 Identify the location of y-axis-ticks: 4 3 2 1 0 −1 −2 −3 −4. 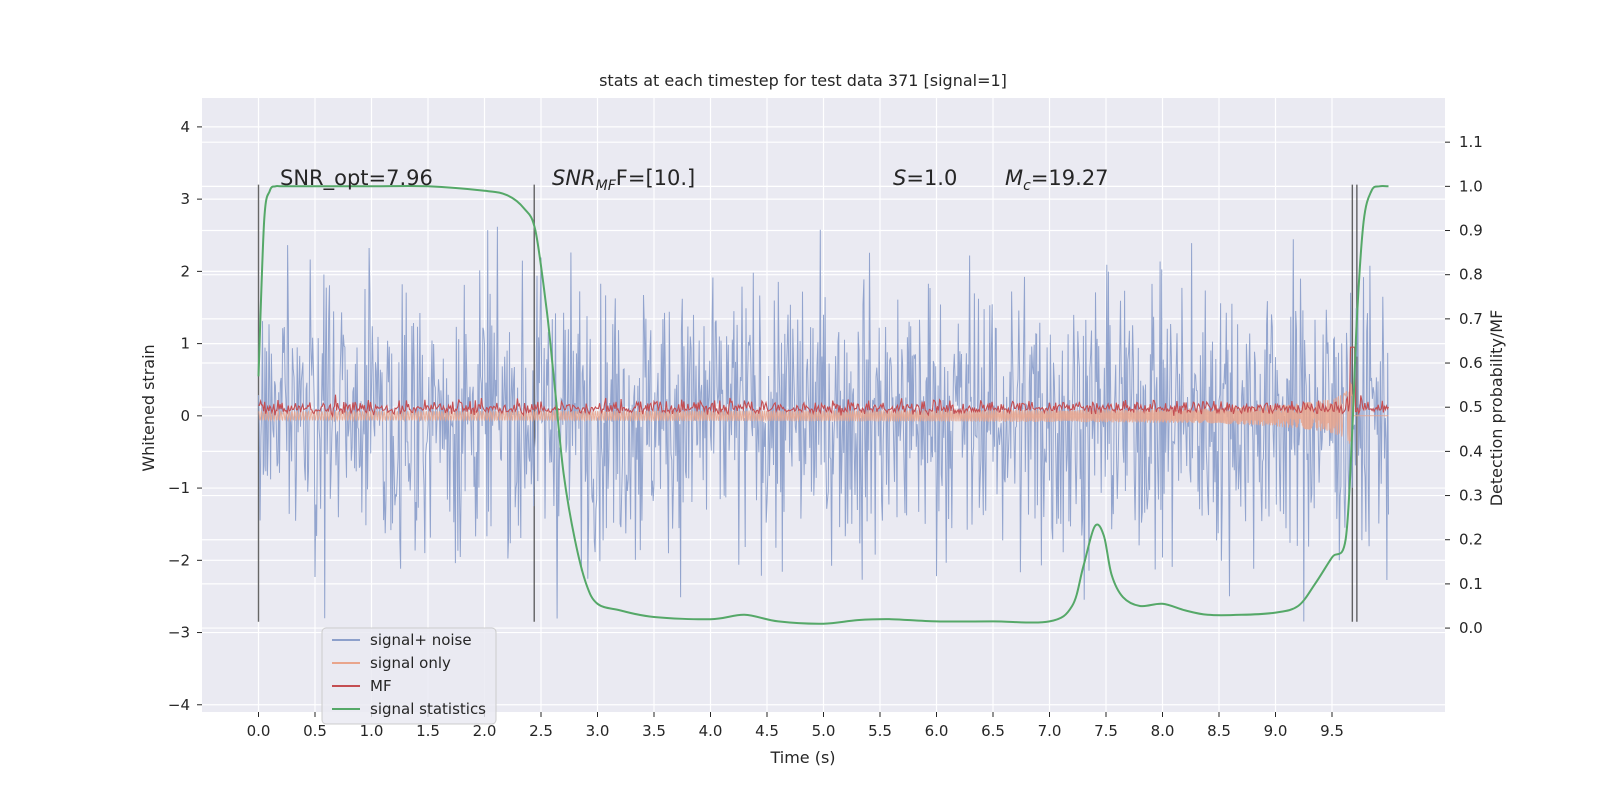
(185, 416).